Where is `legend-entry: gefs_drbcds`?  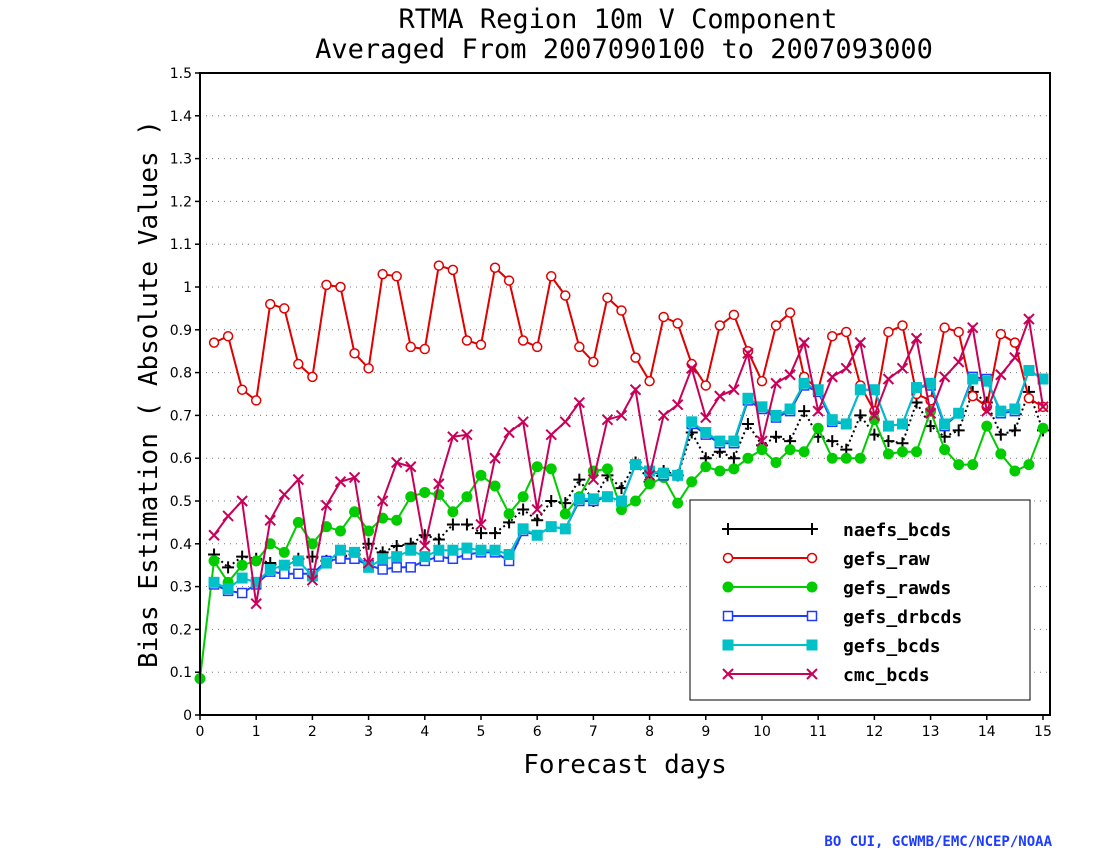 legend-entry: gefs_drbcds is located at coordinates (842, 617).